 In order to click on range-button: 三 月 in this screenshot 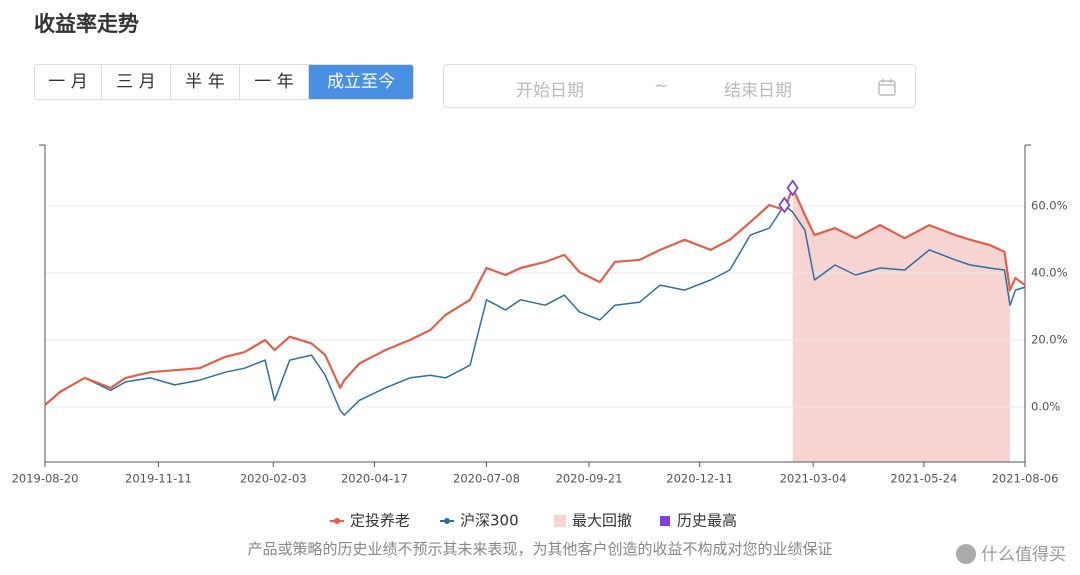, I will do `click(136, 82)`.